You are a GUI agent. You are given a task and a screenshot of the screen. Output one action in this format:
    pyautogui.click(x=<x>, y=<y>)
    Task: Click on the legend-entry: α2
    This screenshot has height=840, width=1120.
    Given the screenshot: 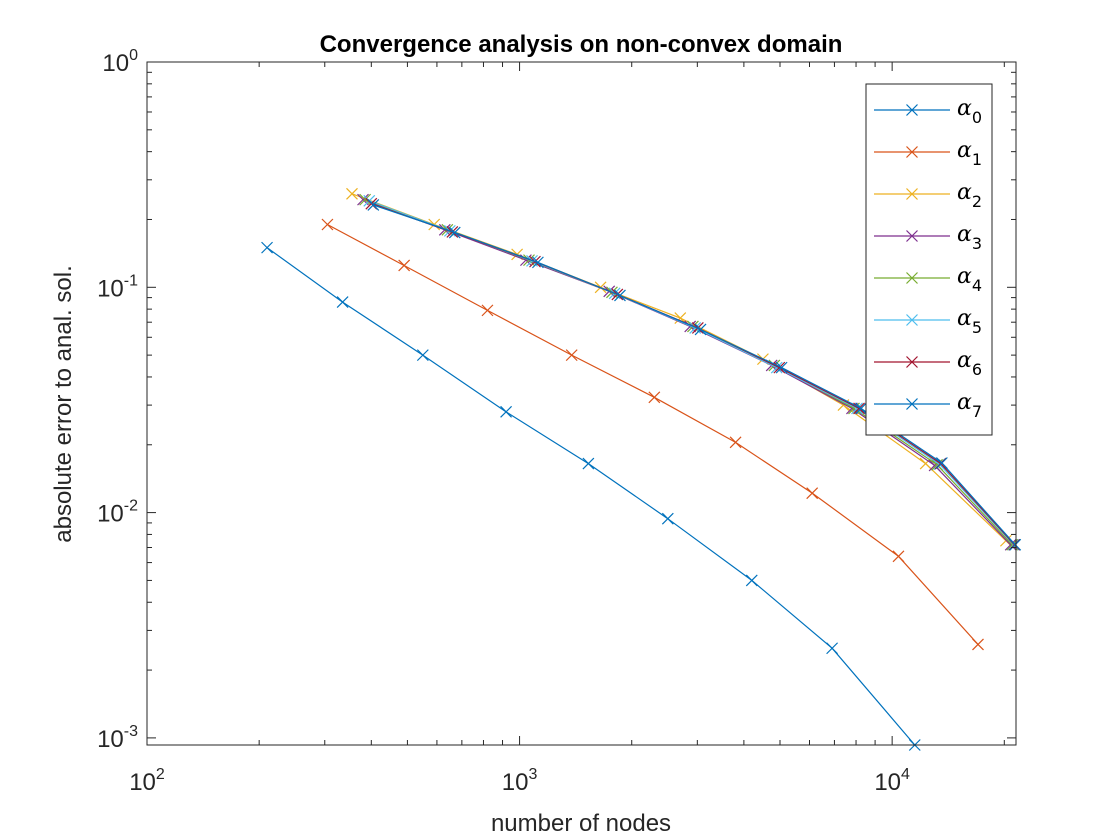 What is the action you would take?
    pyautogui.click(x=928, y=195)
    